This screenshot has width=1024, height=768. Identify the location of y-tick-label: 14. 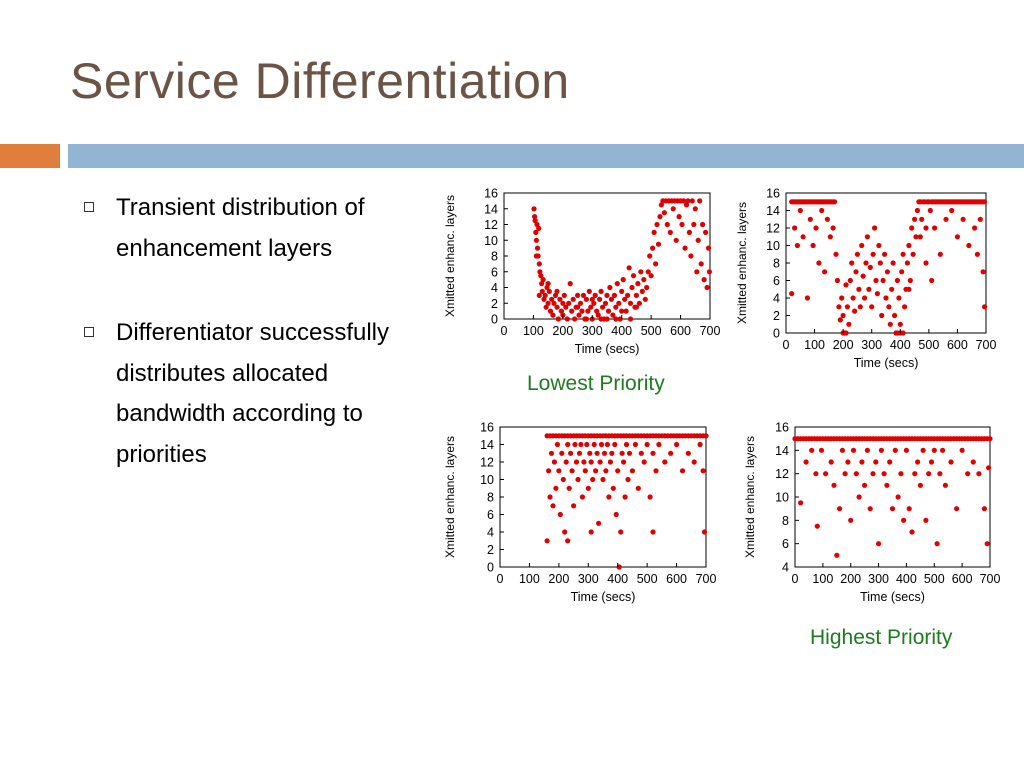
(773, 211).